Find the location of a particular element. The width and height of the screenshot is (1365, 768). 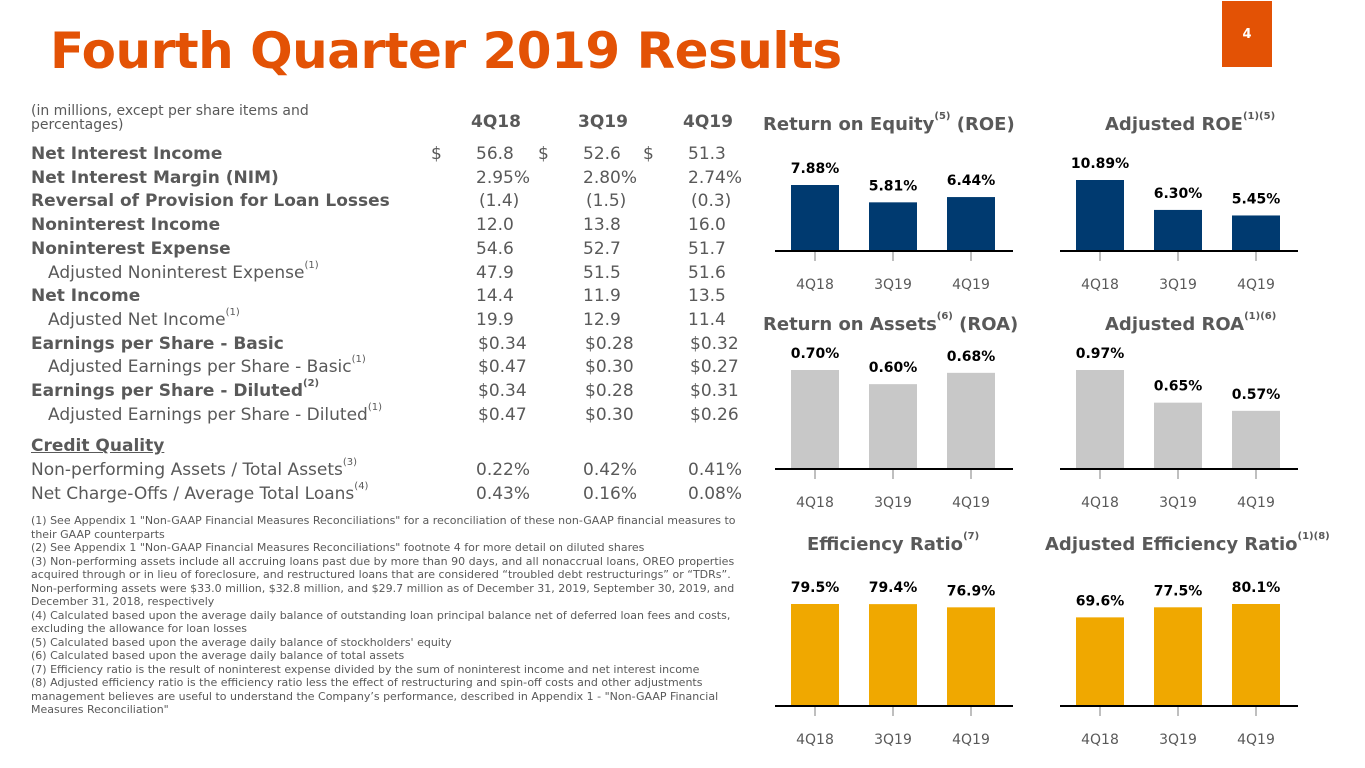

row-label: Noninterest Expense is located at coordinates (131, 249).